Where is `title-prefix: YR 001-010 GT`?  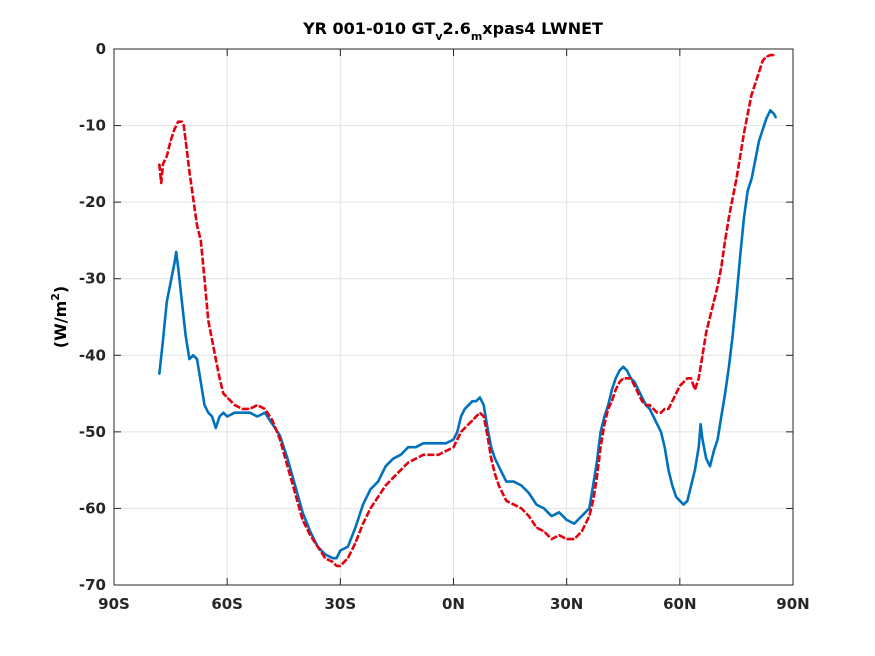 title-prefix: YR 001-010 GT is located at coordinates (368, 28).